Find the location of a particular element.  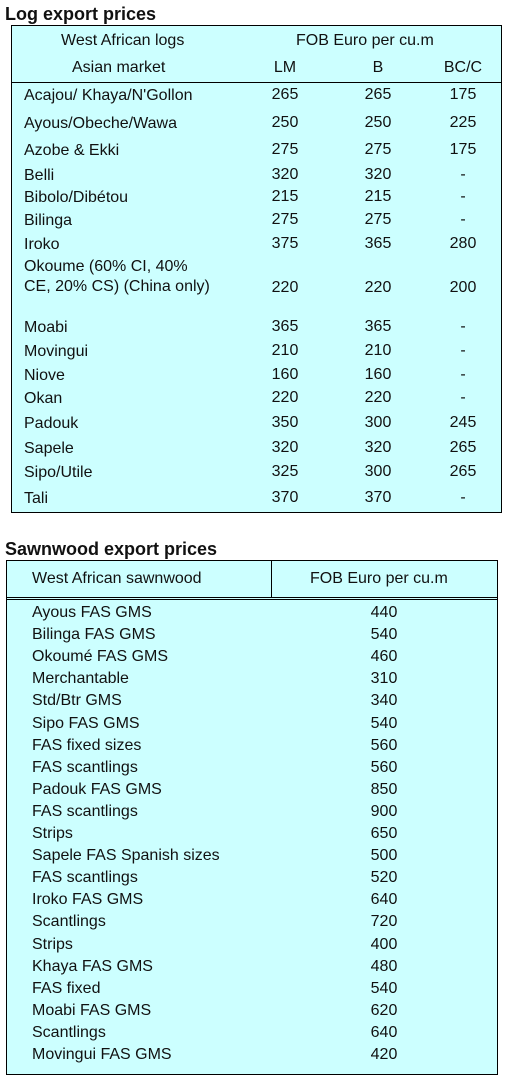

sawnwood-row-price: 480 is located at coordinates (384, 966).